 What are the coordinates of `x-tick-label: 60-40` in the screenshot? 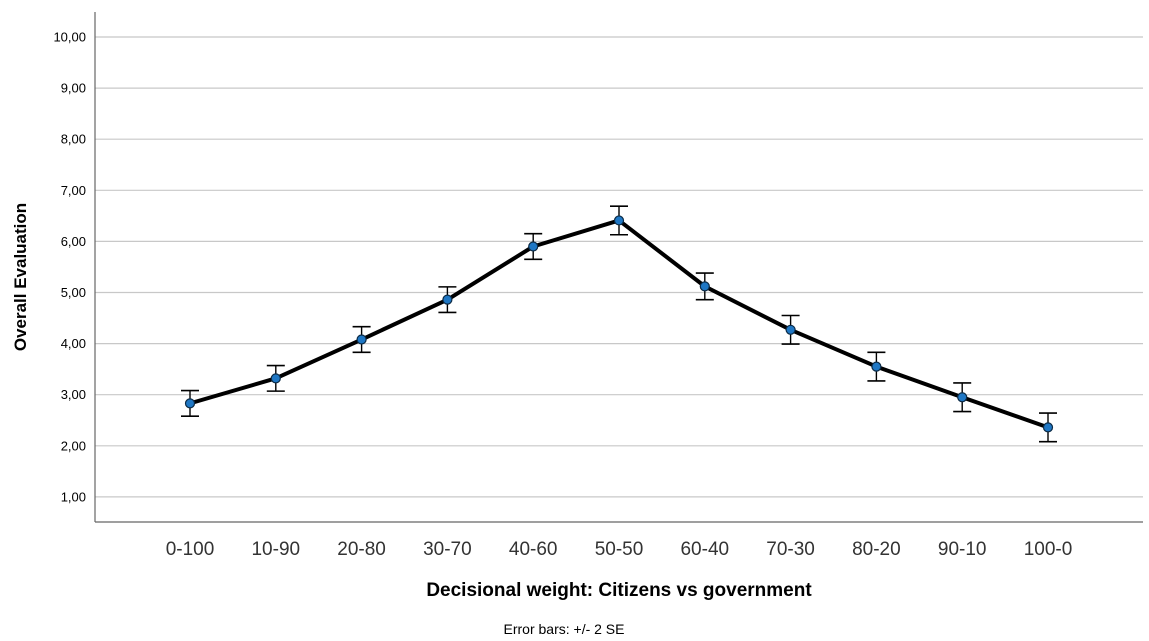 It's located at (704, 549).